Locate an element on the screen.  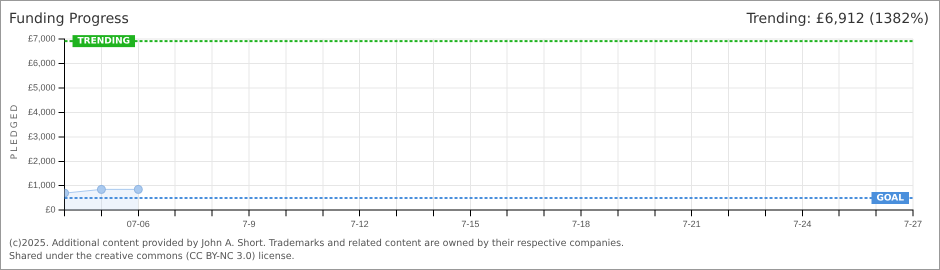
x-tick-label: 7-9 is located at coordinates (249, 224).